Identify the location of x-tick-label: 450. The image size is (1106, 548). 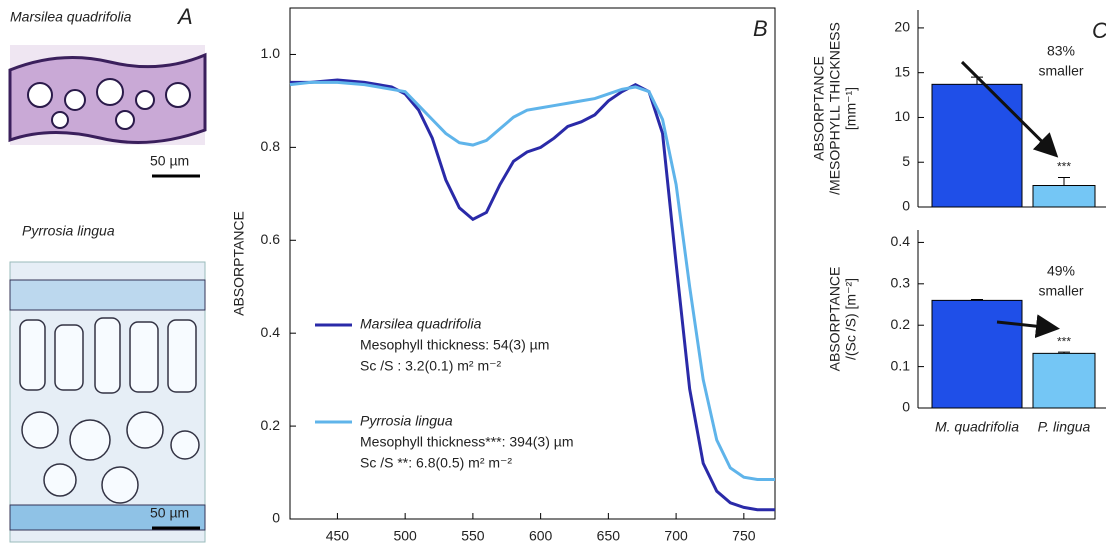
(338, 536).